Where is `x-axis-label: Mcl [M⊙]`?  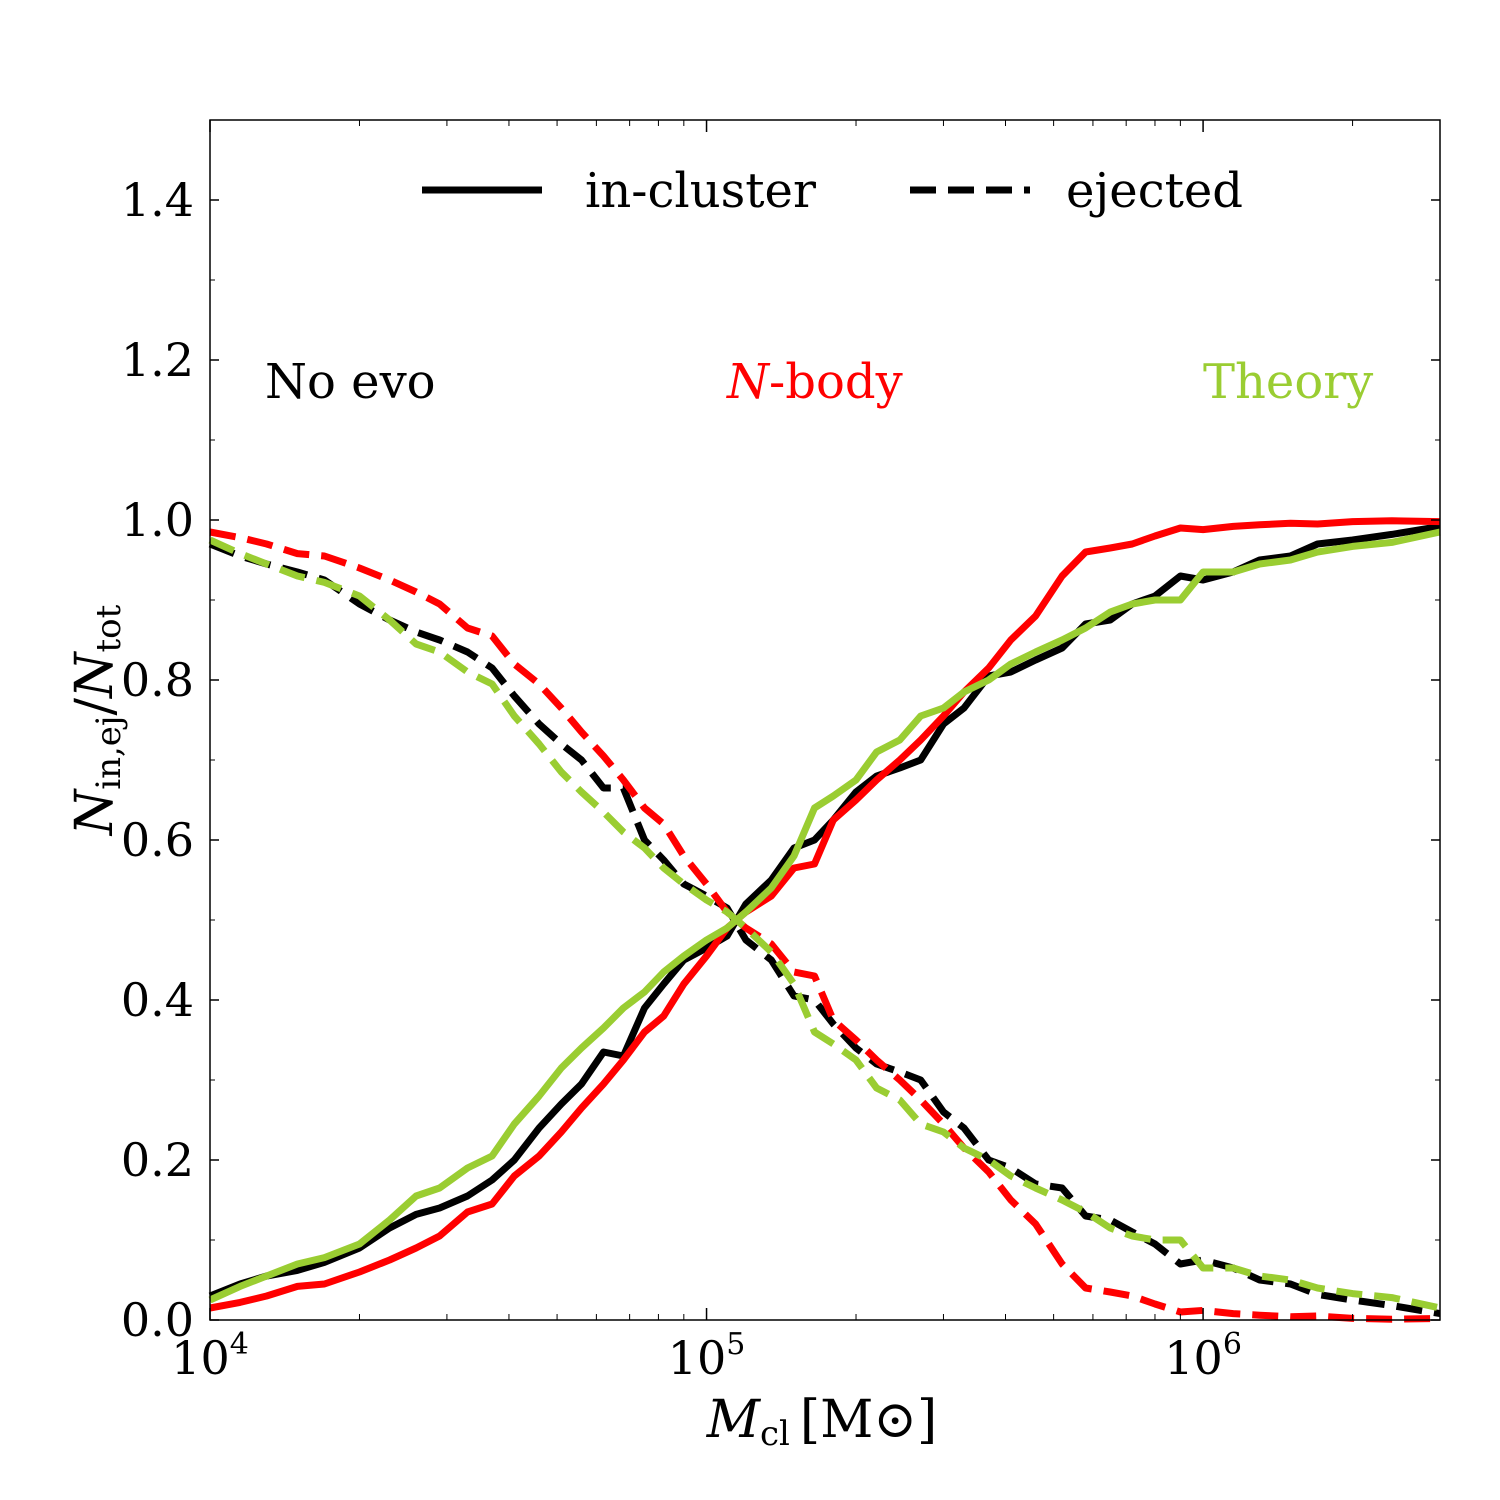 x-axis-label: Mcl [M⊙] is located at coordinates (822, 1422).